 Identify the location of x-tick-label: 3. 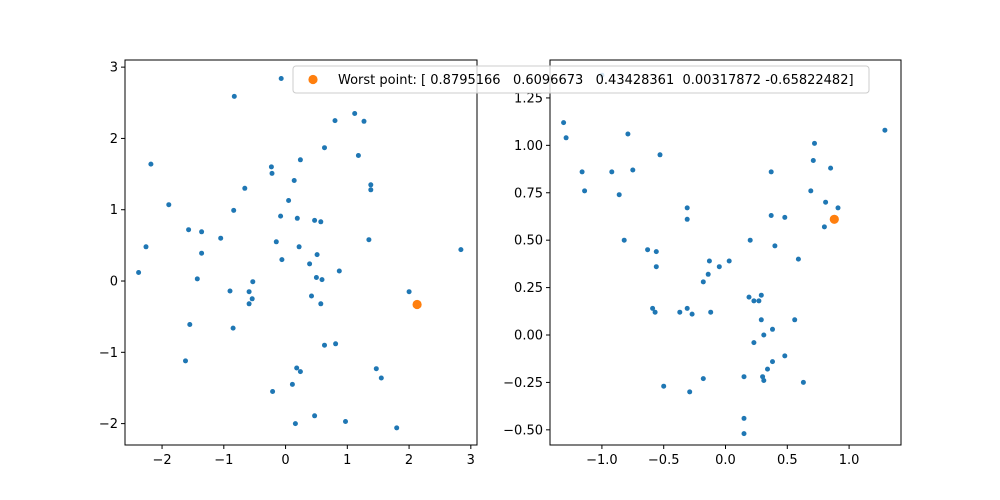
(471, 460).